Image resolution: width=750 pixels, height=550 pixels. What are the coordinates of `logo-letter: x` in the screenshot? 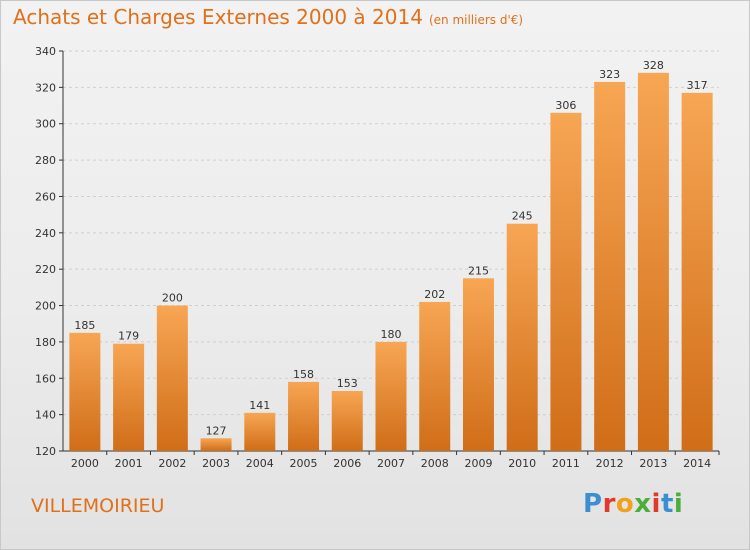 It's located at (643, 504).